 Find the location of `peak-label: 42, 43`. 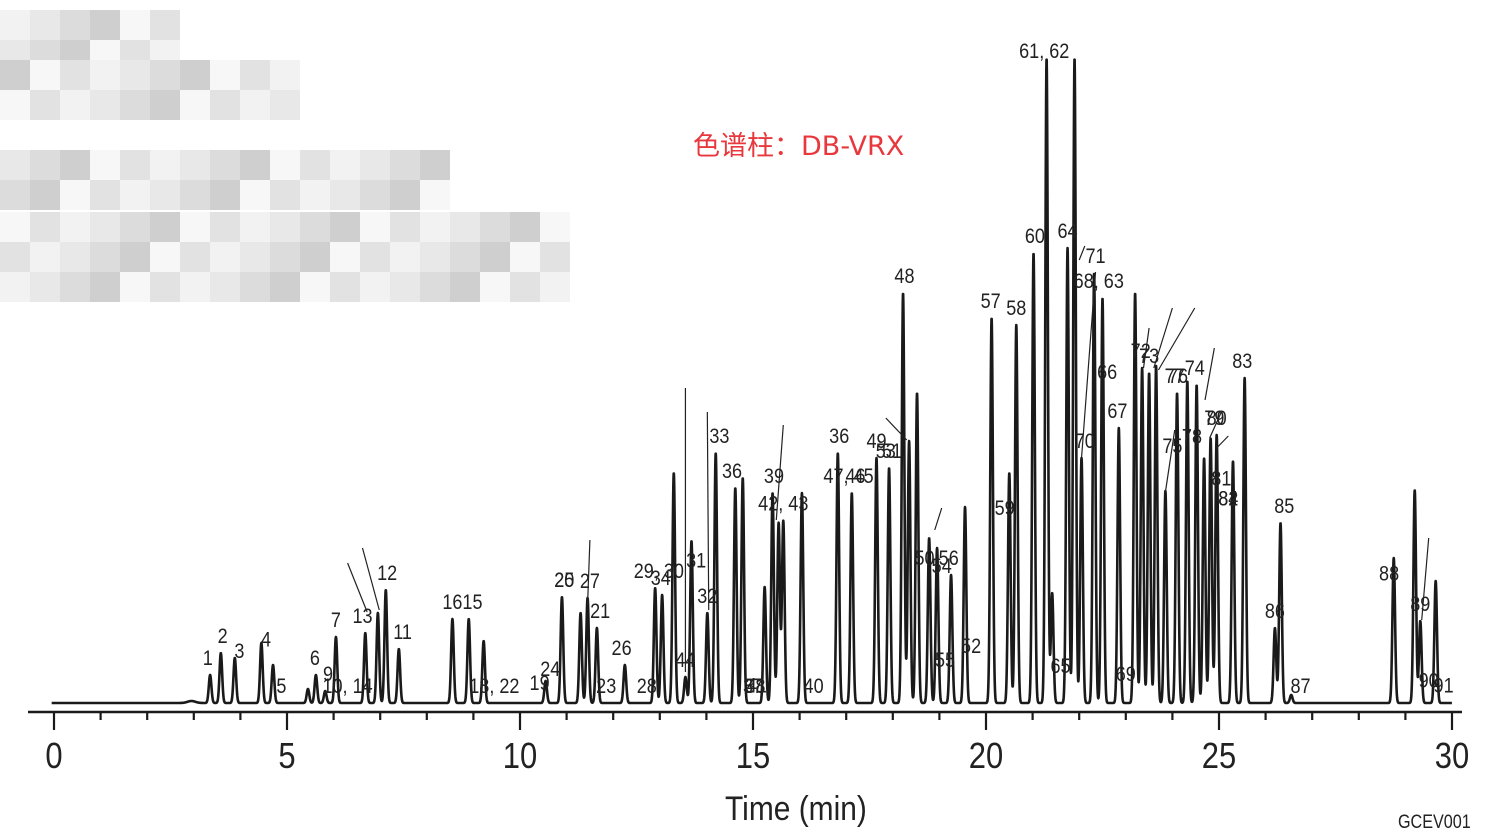

peak-label: 42, 43 is located at coordinates (783, 504).